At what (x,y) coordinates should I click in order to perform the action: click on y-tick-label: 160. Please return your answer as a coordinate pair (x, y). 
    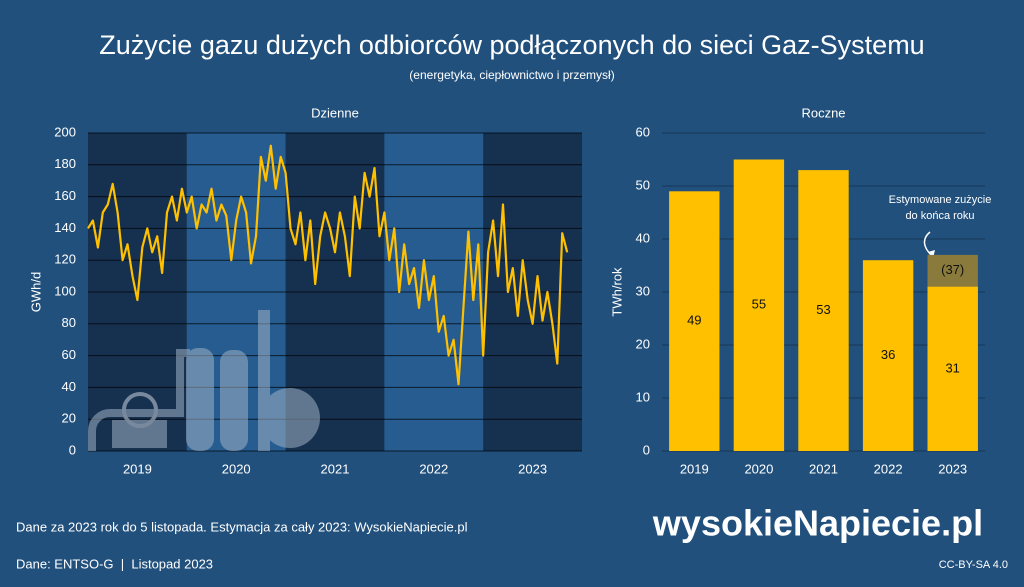
    Looking at the image, I should click on (65, 195).